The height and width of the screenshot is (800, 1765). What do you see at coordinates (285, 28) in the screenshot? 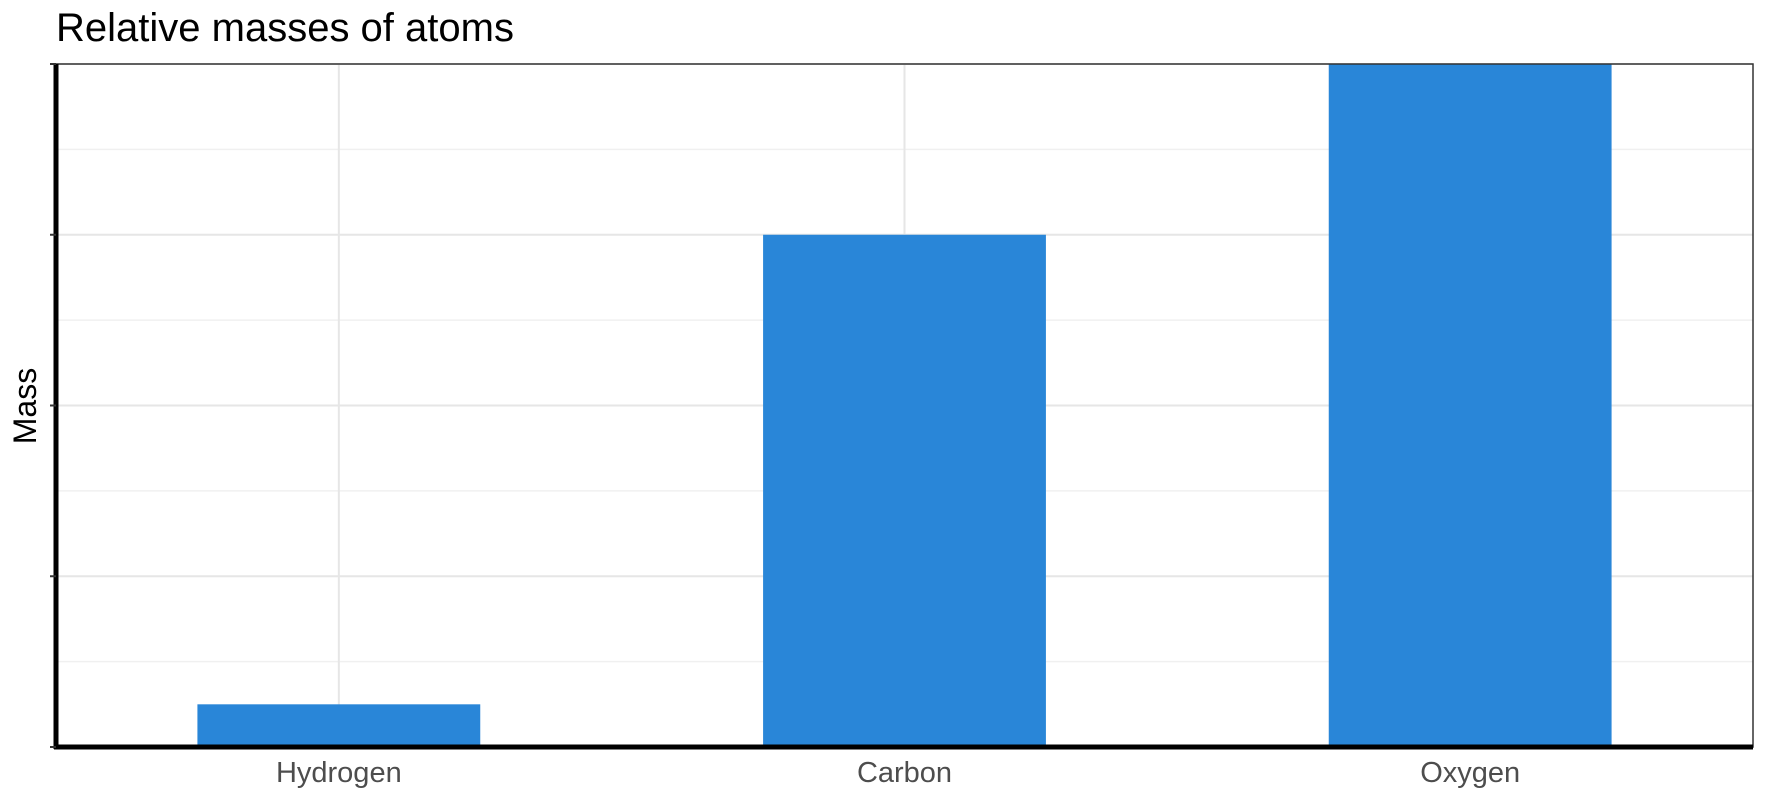
I see `chart-title: Relative masses of atoms` at bounding box center [285, 28].